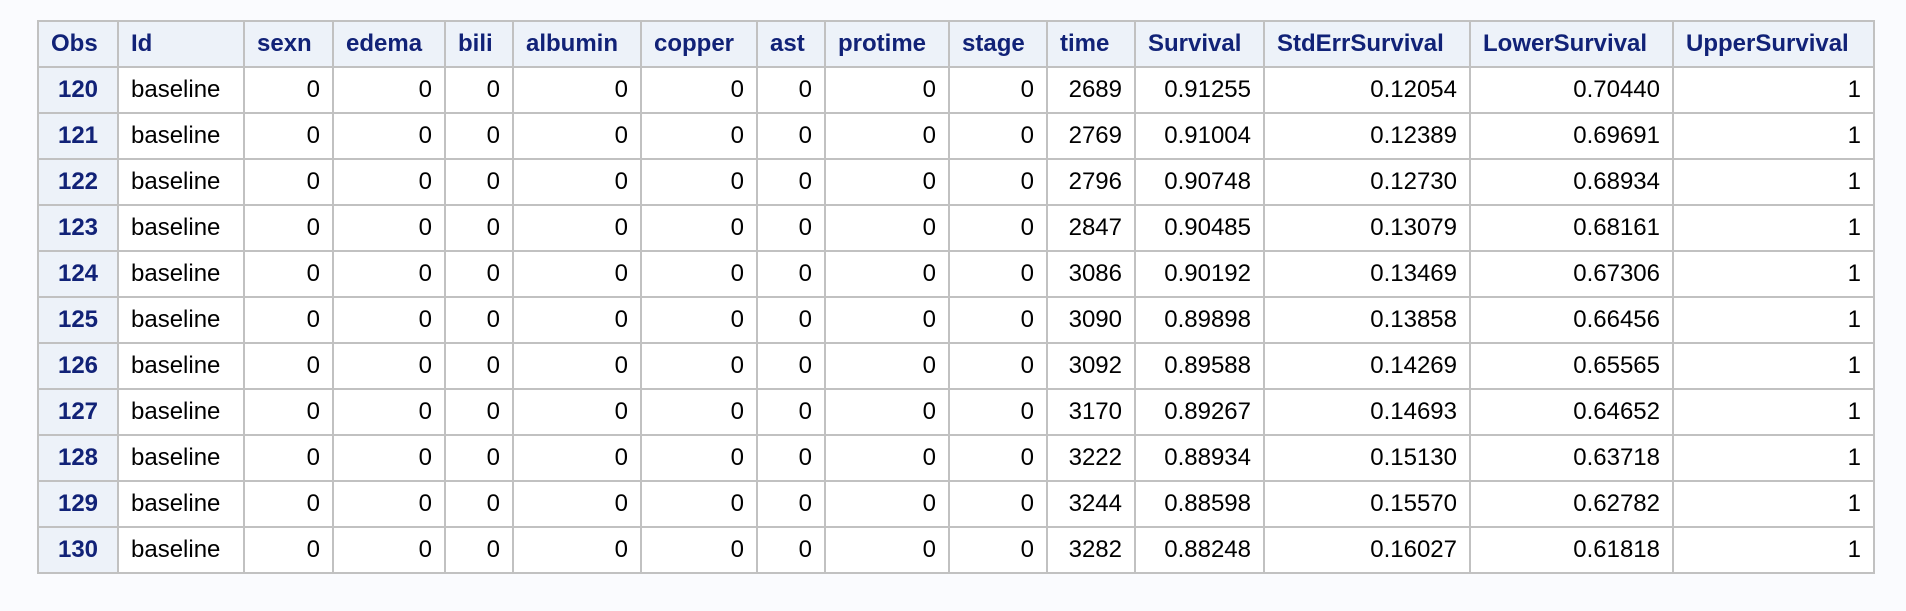  I want to click on cell-survival: 0.89898, so click(1199, 320).